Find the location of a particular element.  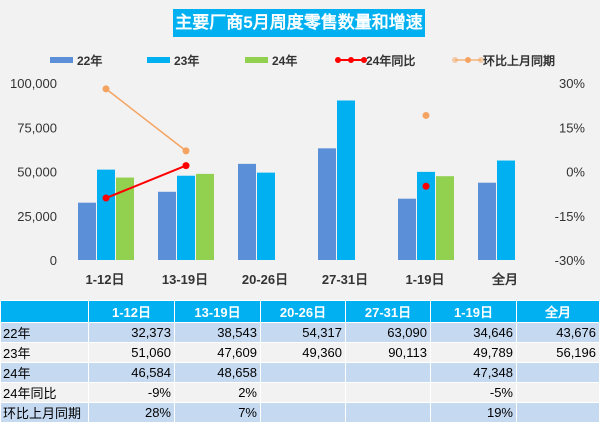

table-cell: -9% is located at coordinates (131, 392).